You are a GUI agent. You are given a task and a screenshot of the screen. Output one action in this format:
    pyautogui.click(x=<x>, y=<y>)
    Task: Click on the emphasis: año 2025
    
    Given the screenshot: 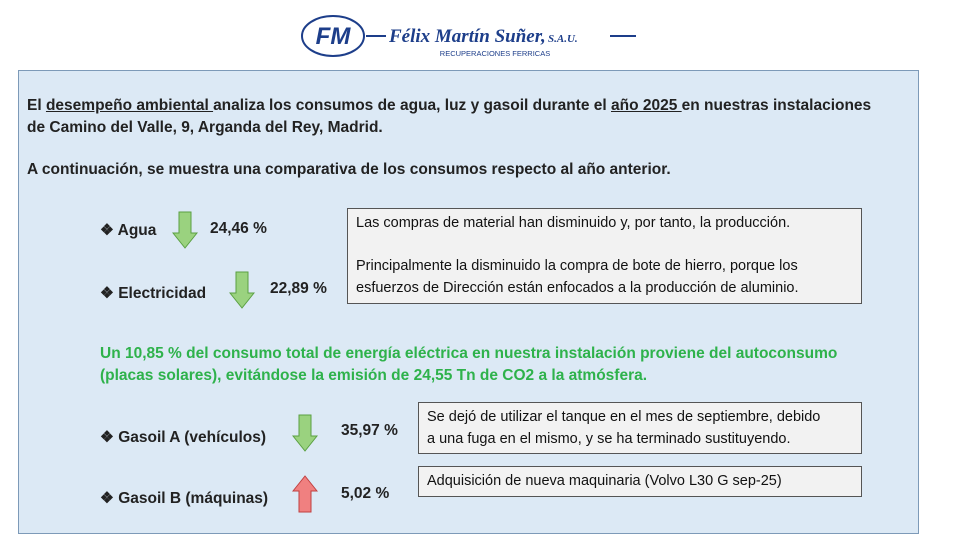 What is the action you would take?
    pyautogui.click(x=646, y=105)
    